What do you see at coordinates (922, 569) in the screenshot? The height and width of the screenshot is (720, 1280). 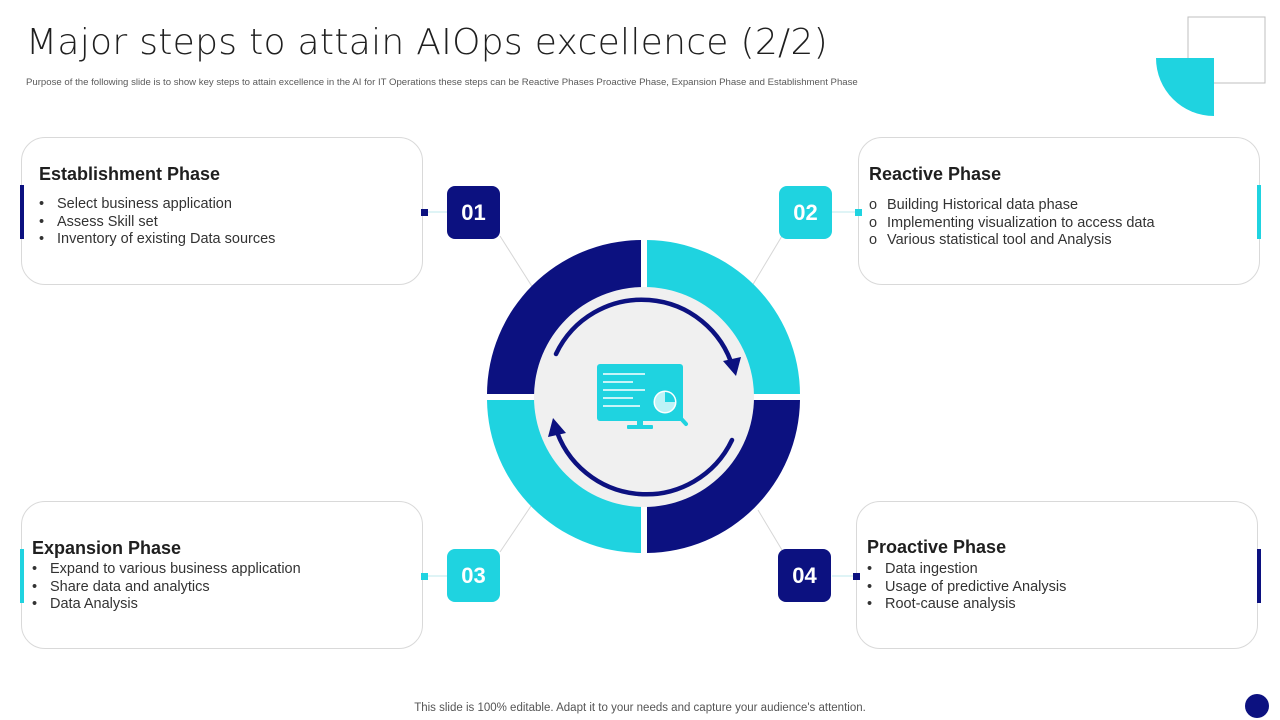 I see `list-item: • Data ingestion` at bounding box center [922, 569].